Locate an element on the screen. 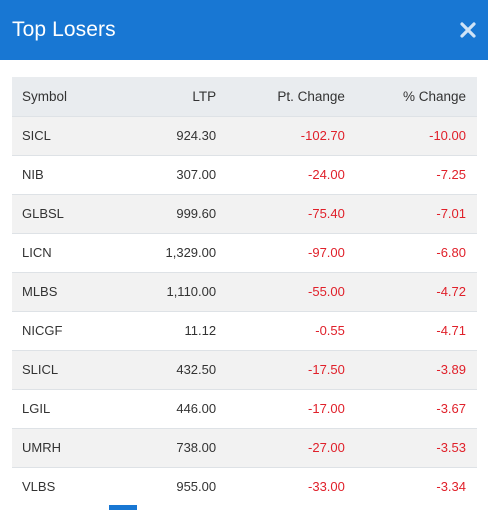 The height and width of the screenshot is (510, 488). table-row: UMRH 738.00 -27.00 -3.53 is located at coordinates (244, 447).